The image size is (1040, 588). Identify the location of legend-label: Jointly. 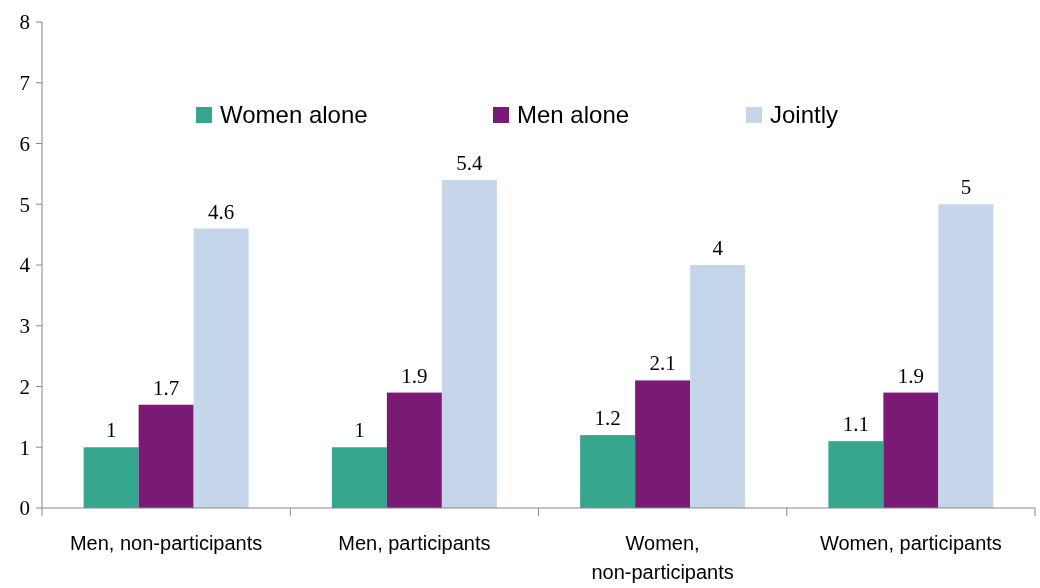
(804, 115).